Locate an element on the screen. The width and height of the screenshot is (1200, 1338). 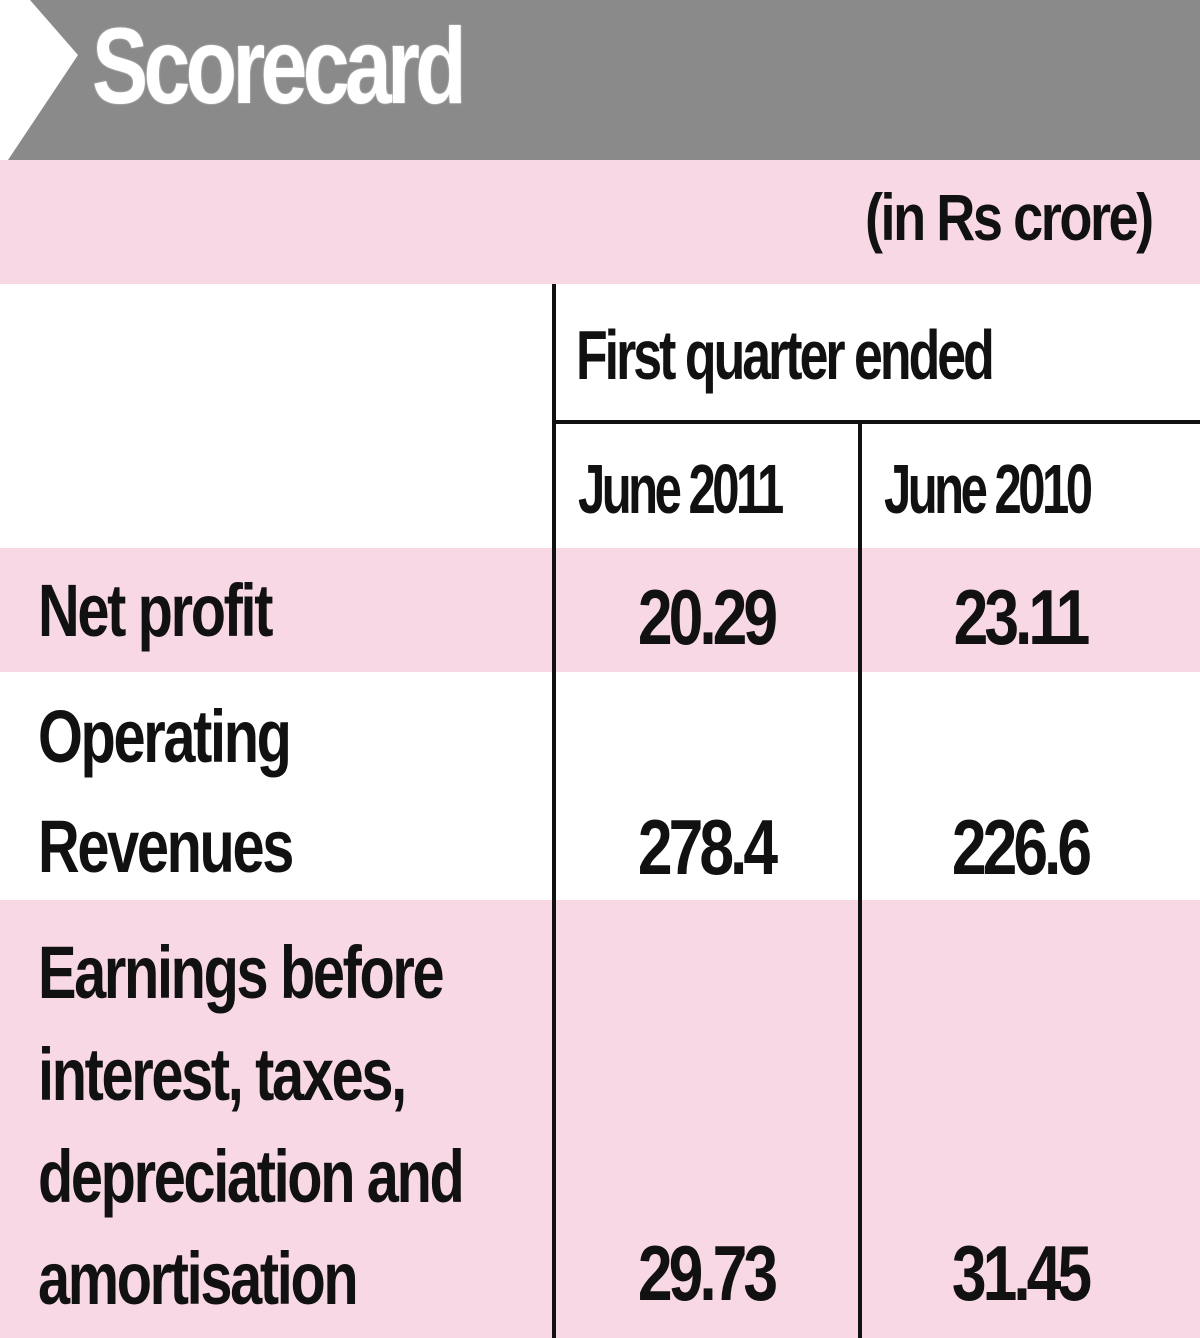
table-title: Scorecard is located at coordinates (279, 65).